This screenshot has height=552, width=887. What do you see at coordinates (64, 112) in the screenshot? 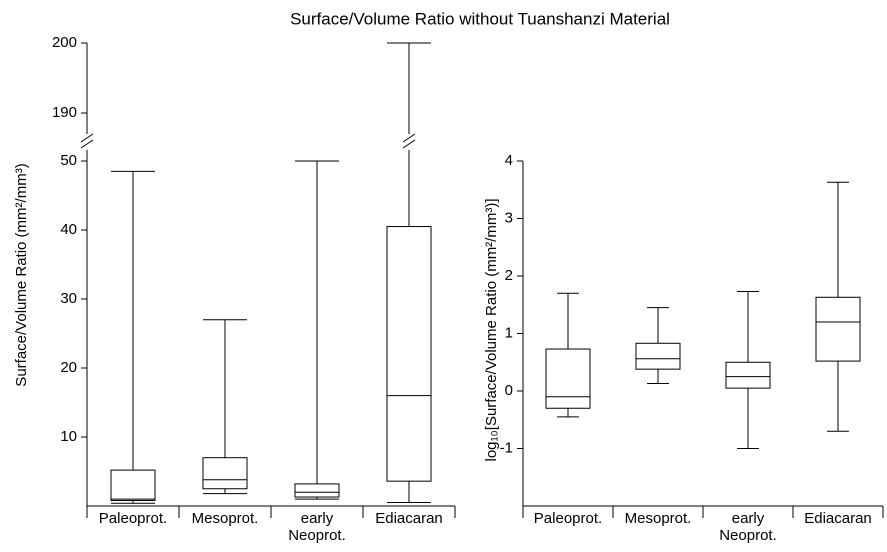
I see `y-tick-label: 190` at bounding box center [64, 112].